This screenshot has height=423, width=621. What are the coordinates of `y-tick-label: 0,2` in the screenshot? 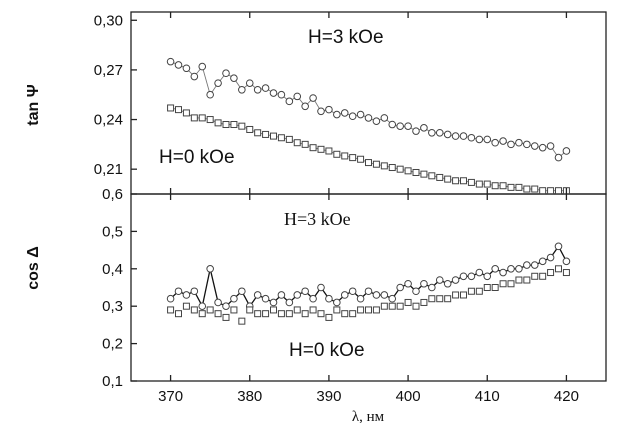 It's located at (112, 344).